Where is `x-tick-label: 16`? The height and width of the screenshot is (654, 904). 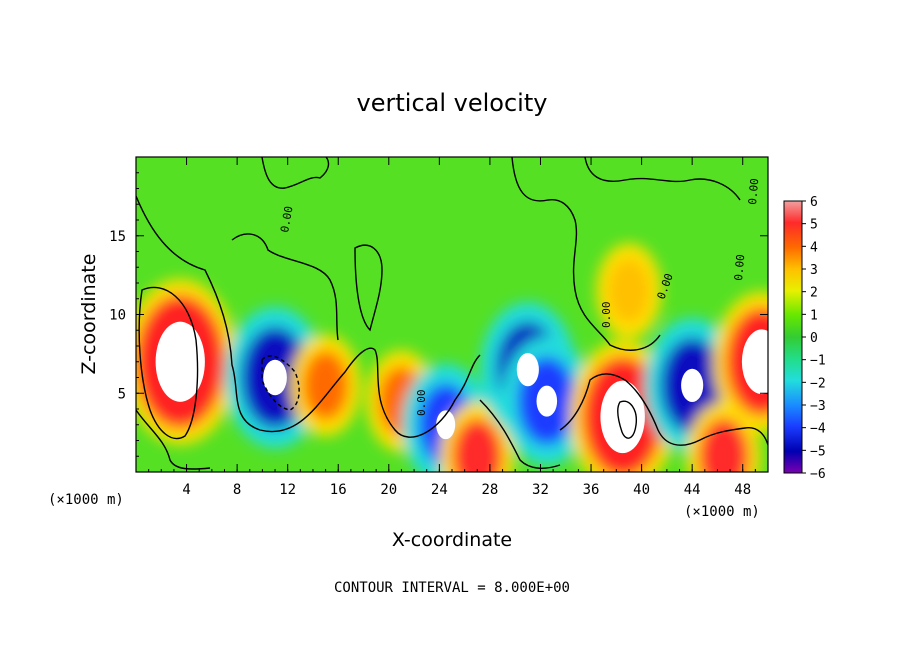 x-tick-label: 16 is located at coordinates (338, 490).